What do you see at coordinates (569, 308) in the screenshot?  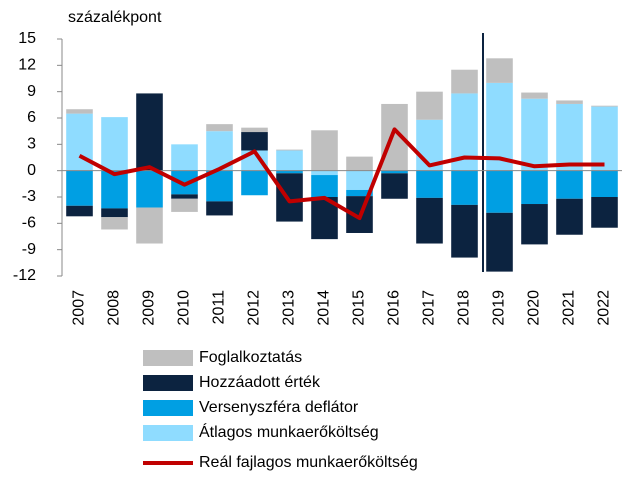 I see `x-tick-label: 2021` at bounding box center [569, 308].